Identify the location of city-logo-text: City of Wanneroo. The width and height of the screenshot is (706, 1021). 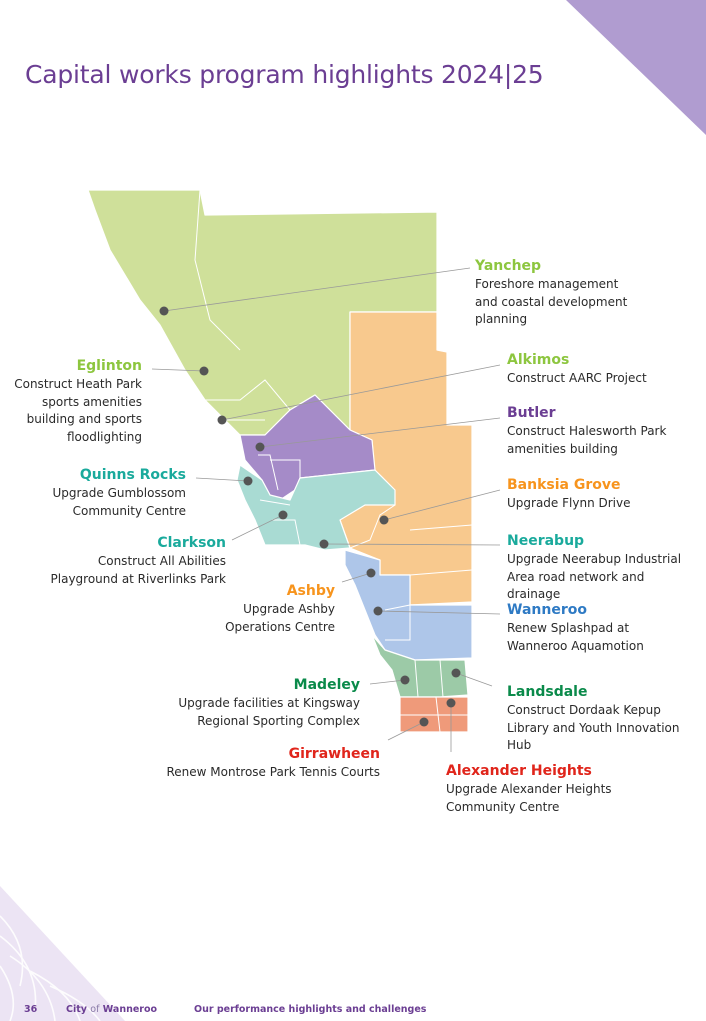
(111, 1009).